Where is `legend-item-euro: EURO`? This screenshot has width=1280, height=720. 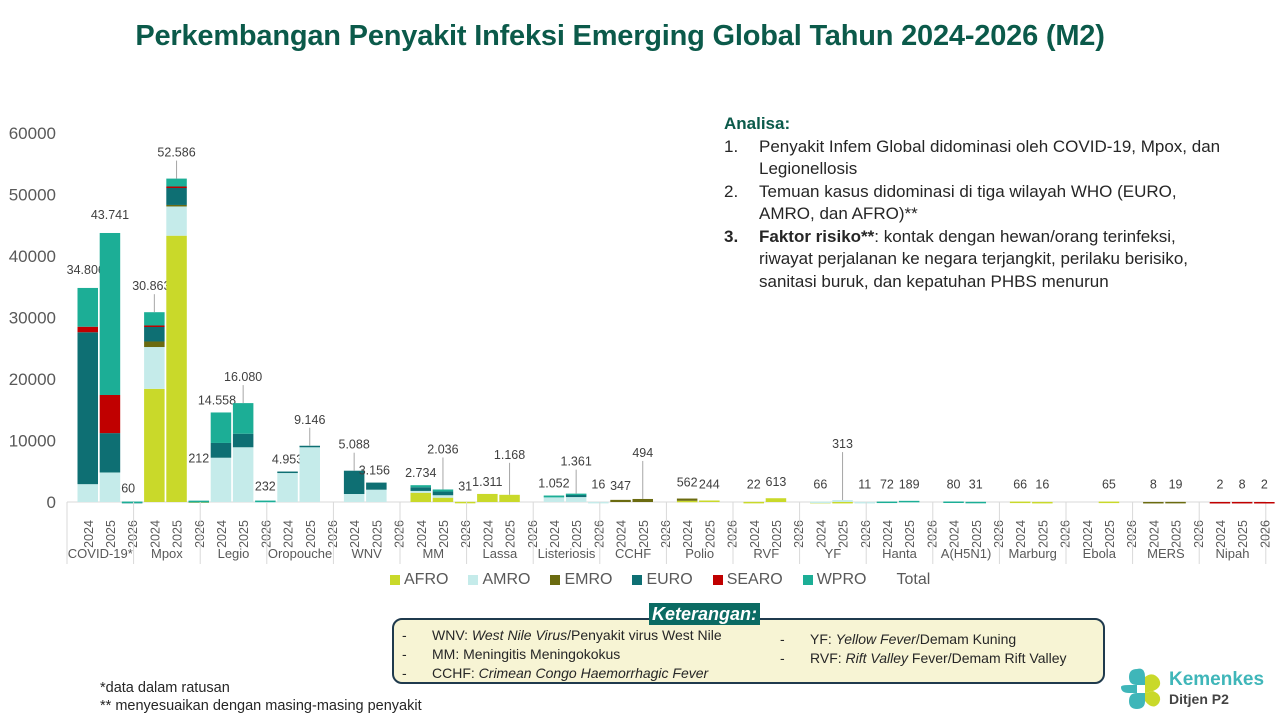
legend-item-euro: EURO is located at coordinates (662, 580).